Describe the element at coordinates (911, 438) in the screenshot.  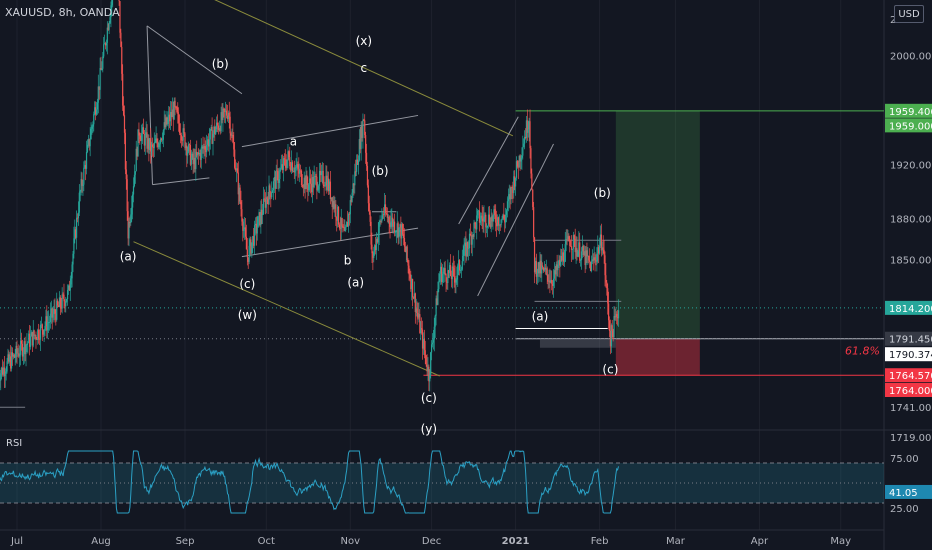
I see `price-tick: 1719.000` at that location.